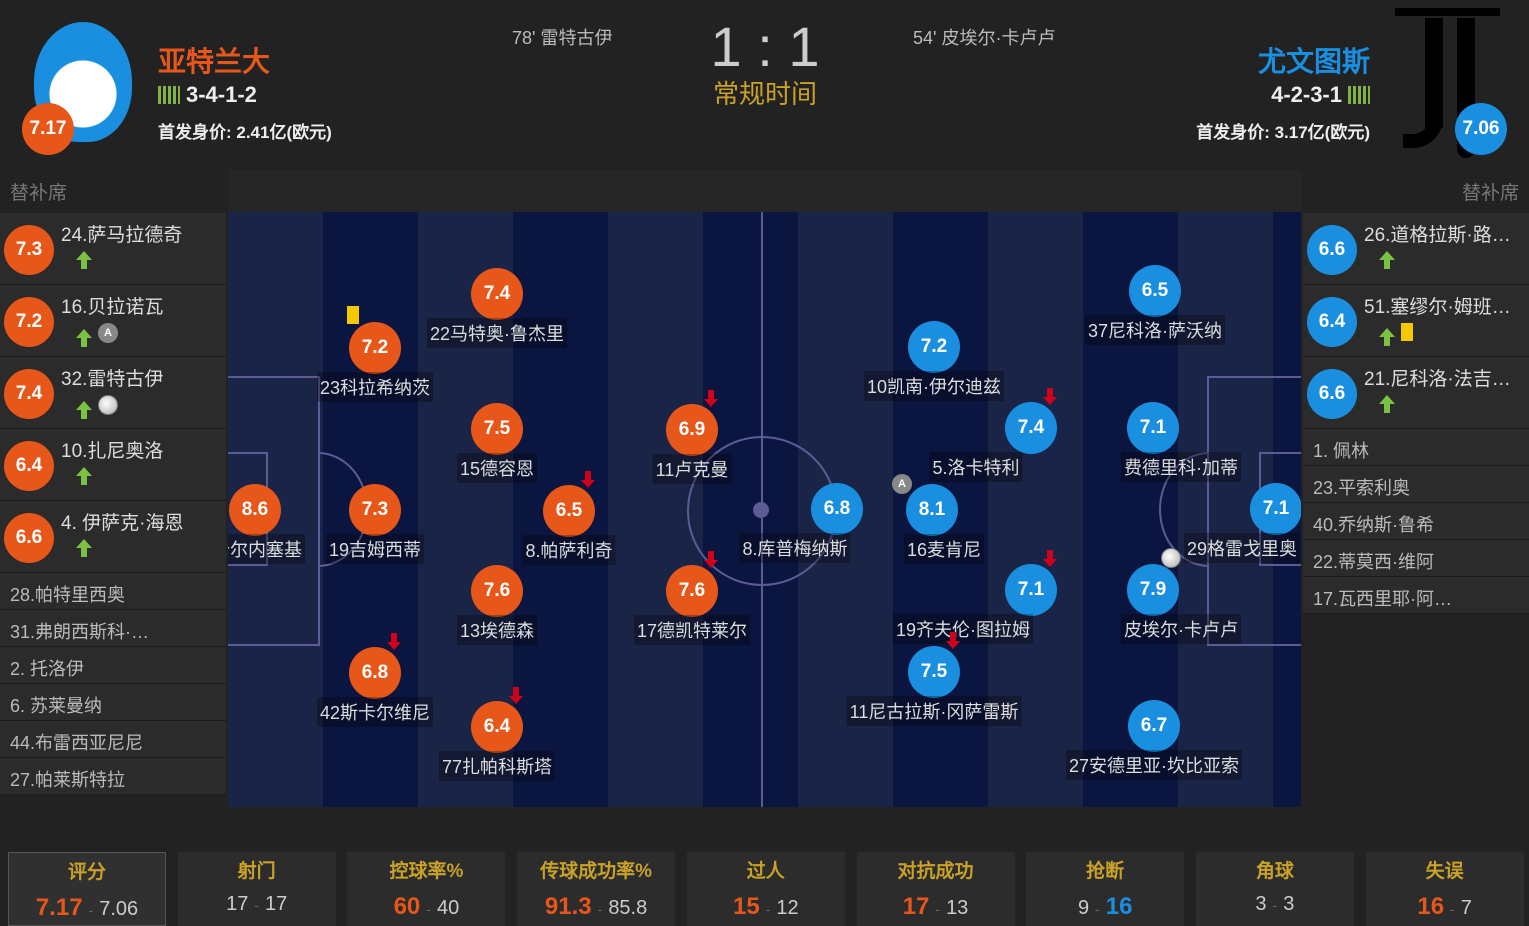  What do you see at coordinates (1444, 906) in the screenshot?
I see `stat-values: 16-7` at bounding box center [1444, 906].